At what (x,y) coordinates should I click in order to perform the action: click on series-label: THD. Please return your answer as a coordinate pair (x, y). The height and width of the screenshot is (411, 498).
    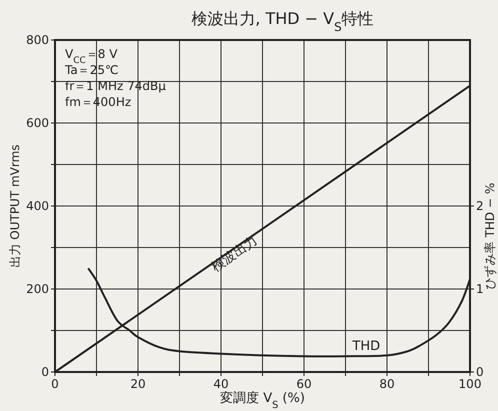
    Looking at the image, I should click on (365, 346).